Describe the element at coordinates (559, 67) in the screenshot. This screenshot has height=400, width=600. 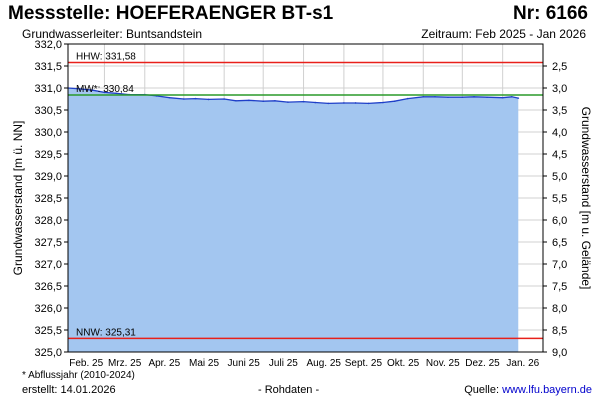
I see `y2-tick-label: 2,5` at that location.